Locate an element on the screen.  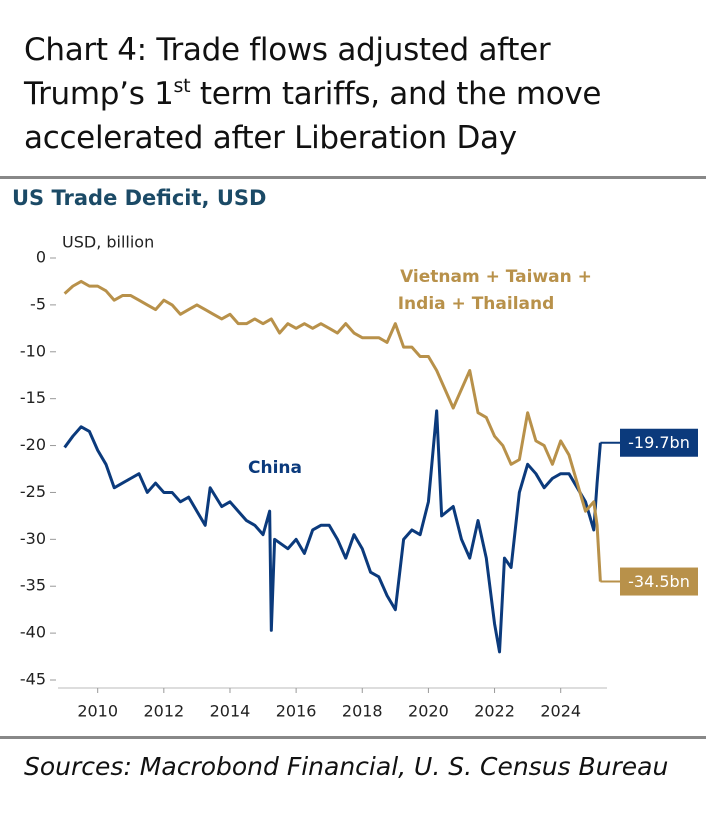
y-tick-label: -40 is located at coordinates (33, 632).